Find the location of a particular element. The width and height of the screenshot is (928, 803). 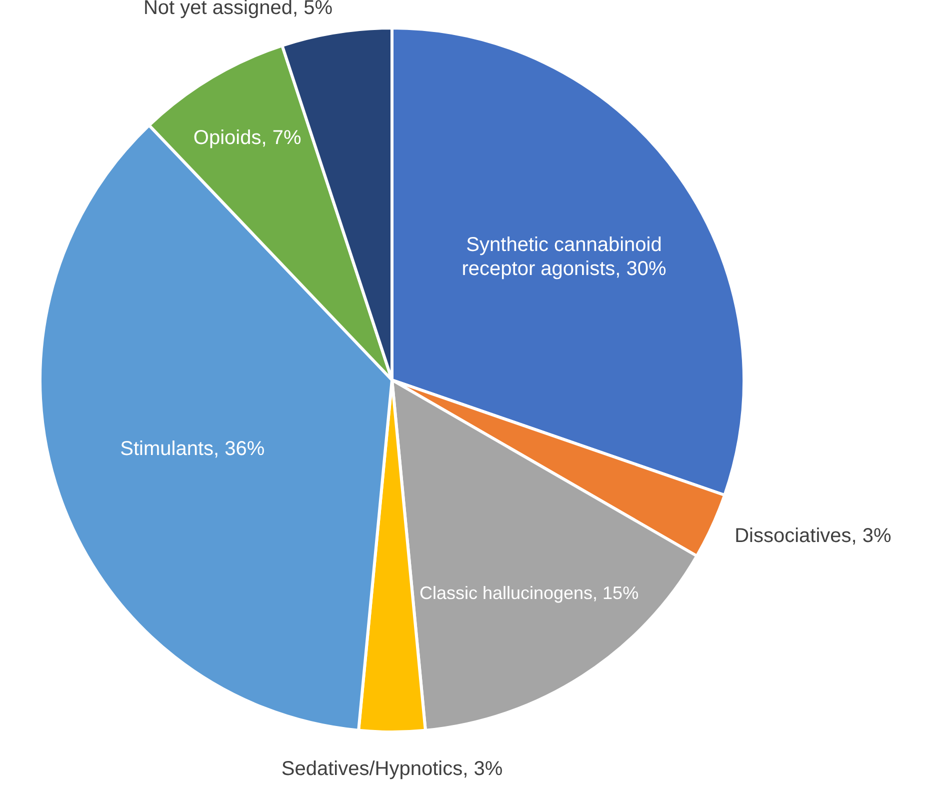

slice-label: Dissociatives, 3% is located at coordinates (813, 536).